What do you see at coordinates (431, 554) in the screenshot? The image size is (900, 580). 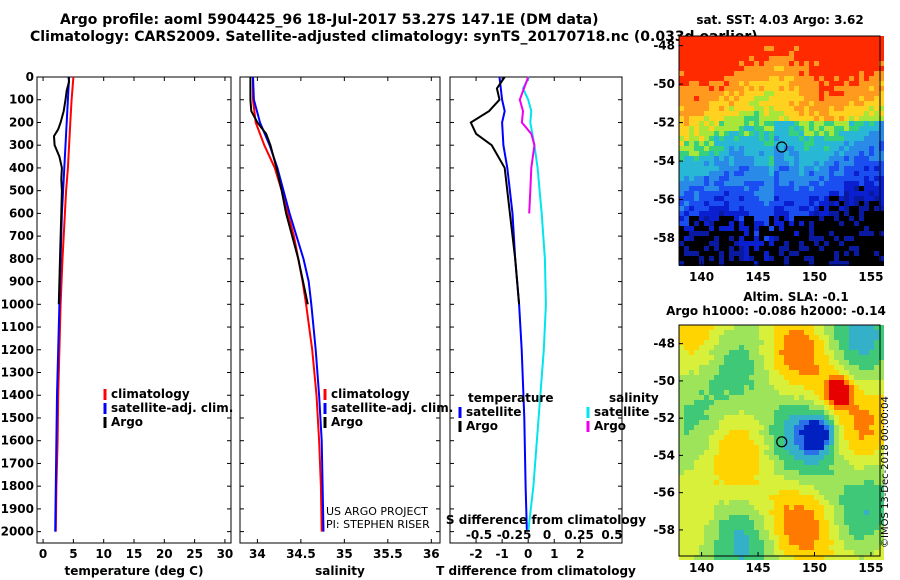 I see `x-tick-label: 36` at bounding box center [431, 554].